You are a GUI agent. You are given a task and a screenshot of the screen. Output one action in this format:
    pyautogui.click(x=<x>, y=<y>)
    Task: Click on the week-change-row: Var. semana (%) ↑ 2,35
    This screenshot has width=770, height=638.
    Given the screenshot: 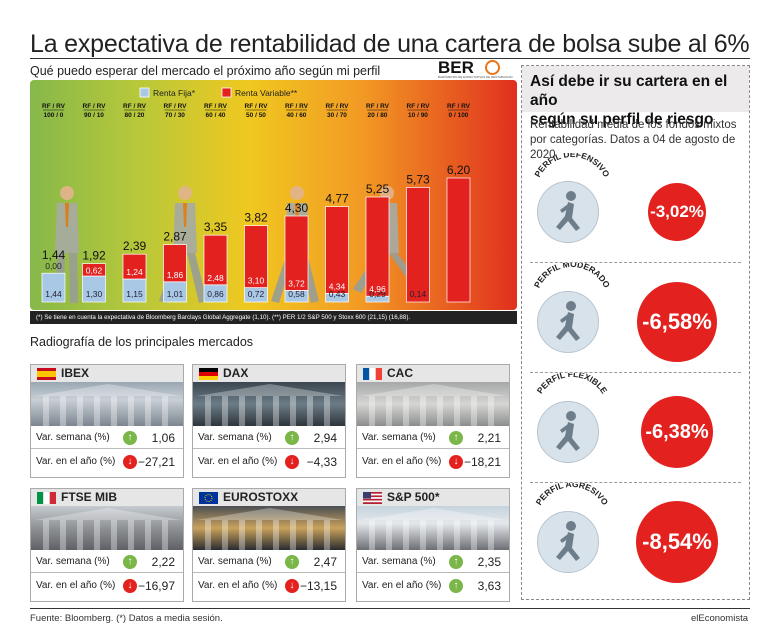 What is the action you would take?
    pyautogui.click(x=433, y=562)
    